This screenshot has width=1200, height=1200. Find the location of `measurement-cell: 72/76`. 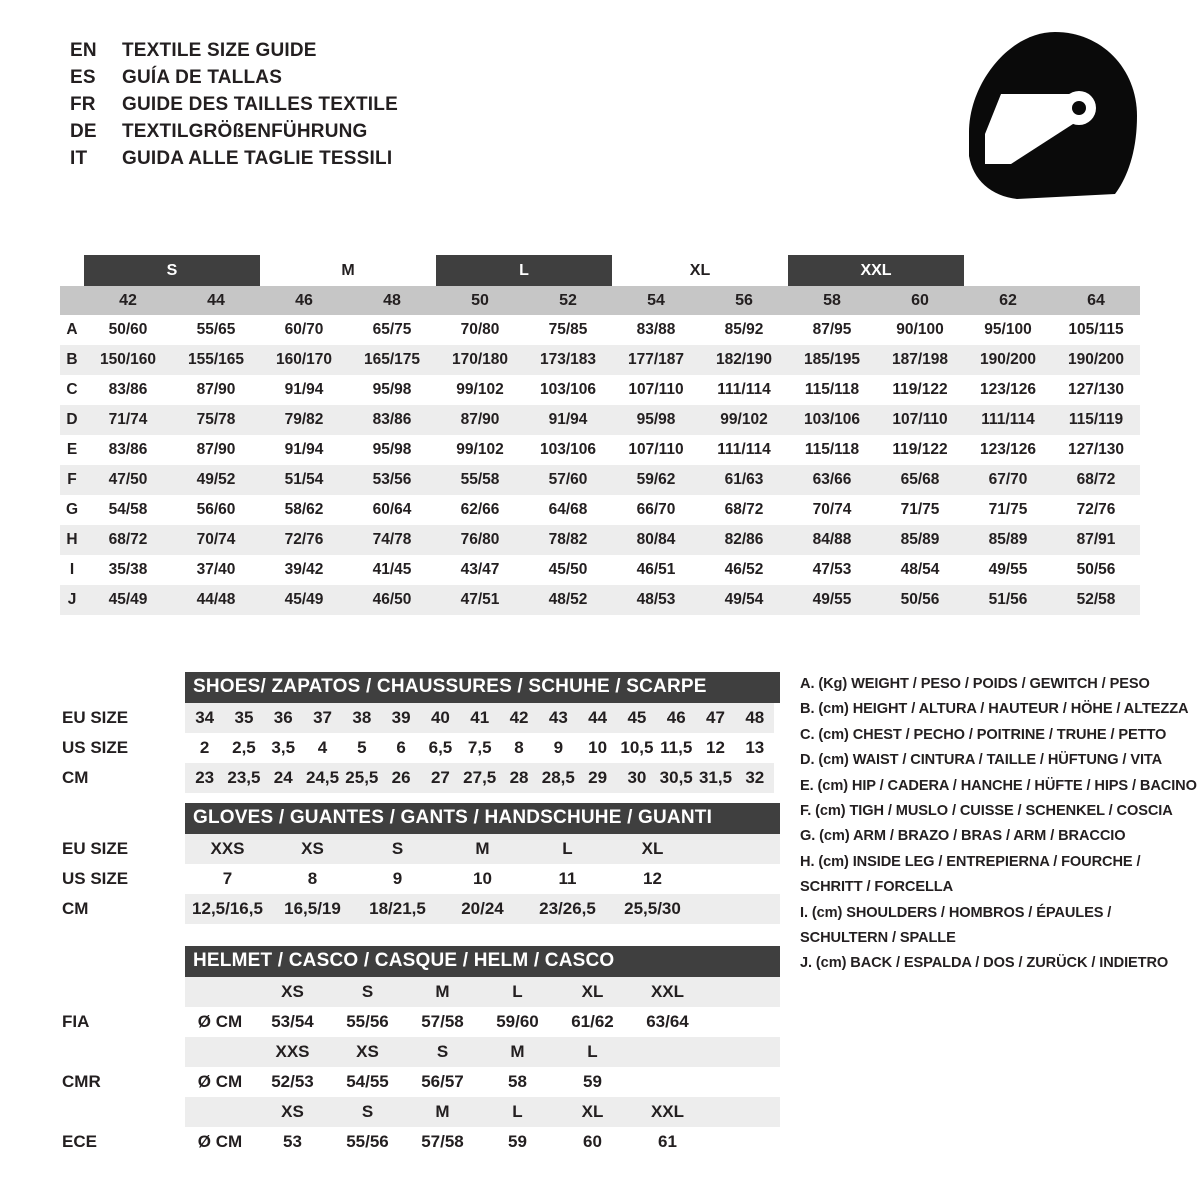

measurement-cell: 72/76 is located at coordinates (304, 540).